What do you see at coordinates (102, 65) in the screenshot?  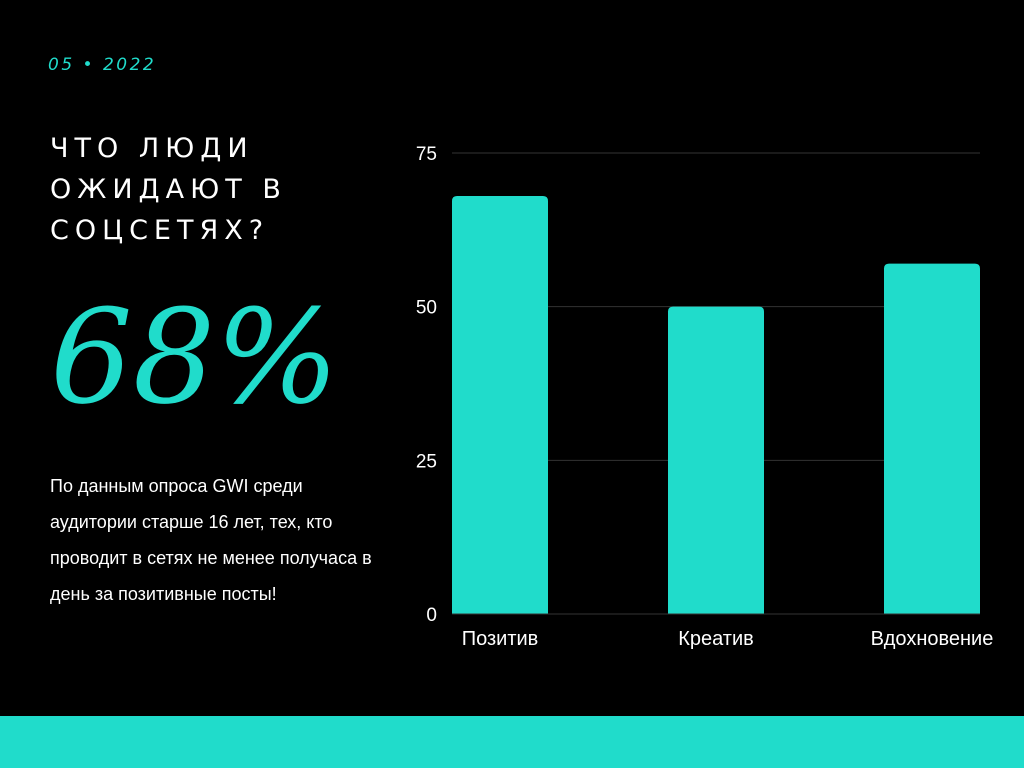 I see `date-label: 05 • 2022` at bounding box center [102, 65].